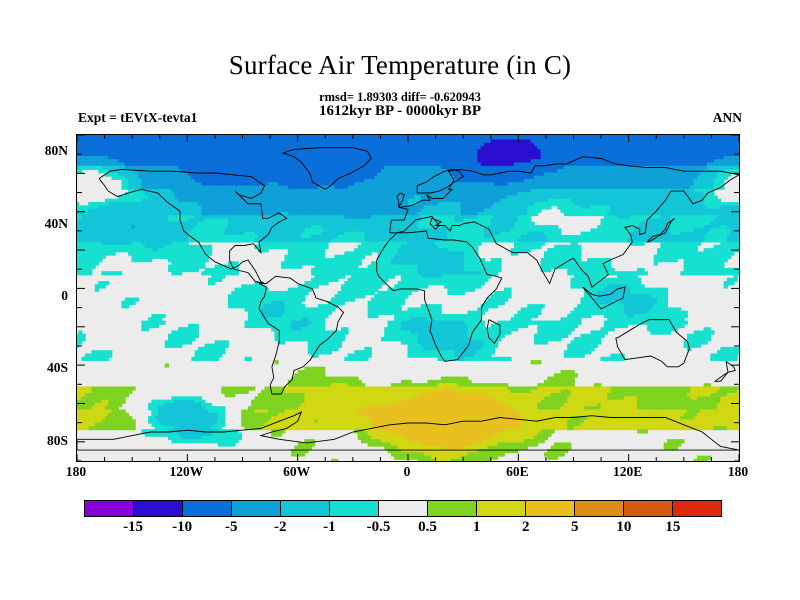 Image resolution: width=800 pixels, height=600 pixels. I want to click on colorbar-tick-3: -2, so click(280, 527).